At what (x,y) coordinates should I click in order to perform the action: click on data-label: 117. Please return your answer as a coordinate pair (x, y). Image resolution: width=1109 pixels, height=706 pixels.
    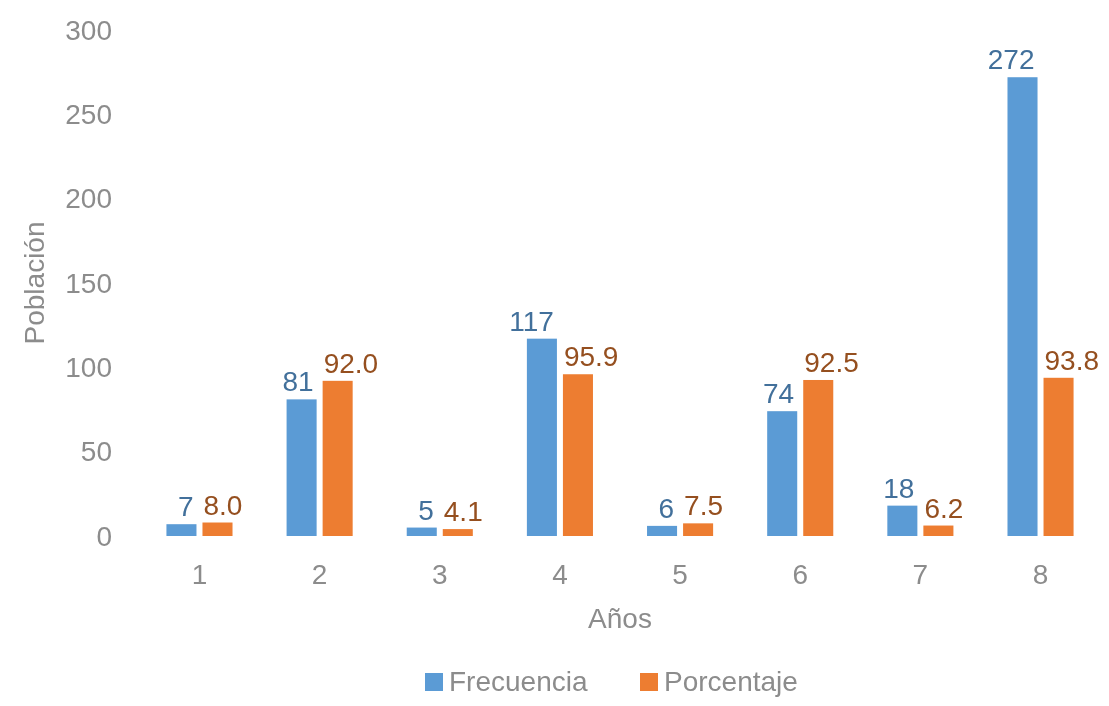
    Looking at the image, I should click on (531, 321).